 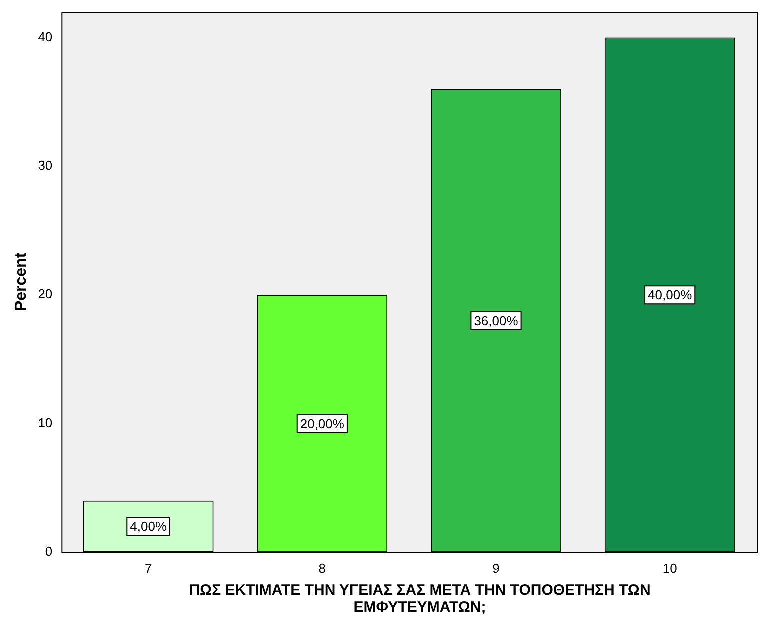 What do you see at coordinates (149, 526) in the screenshot?
I see `data-label: 4,00%` at bounding box center [149, 526].